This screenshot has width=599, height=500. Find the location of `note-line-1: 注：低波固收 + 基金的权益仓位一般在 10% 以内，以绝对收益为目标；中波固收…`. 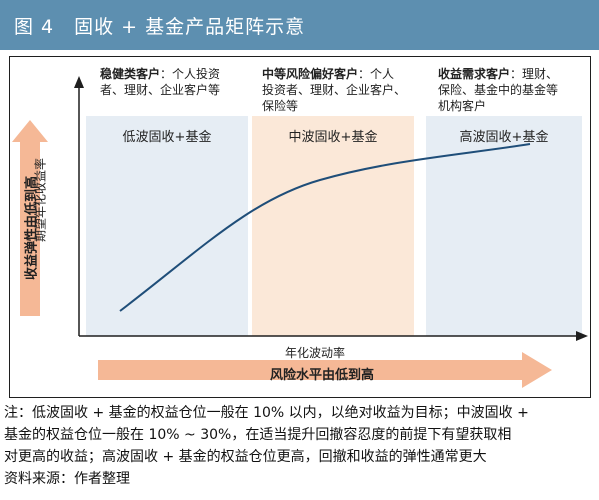

note-line-1: 注：低波固收 + 基金的权益仓位一般在 10% 以内，以绝对收益为目标；中波固收… is located at coordinates (266, 413).